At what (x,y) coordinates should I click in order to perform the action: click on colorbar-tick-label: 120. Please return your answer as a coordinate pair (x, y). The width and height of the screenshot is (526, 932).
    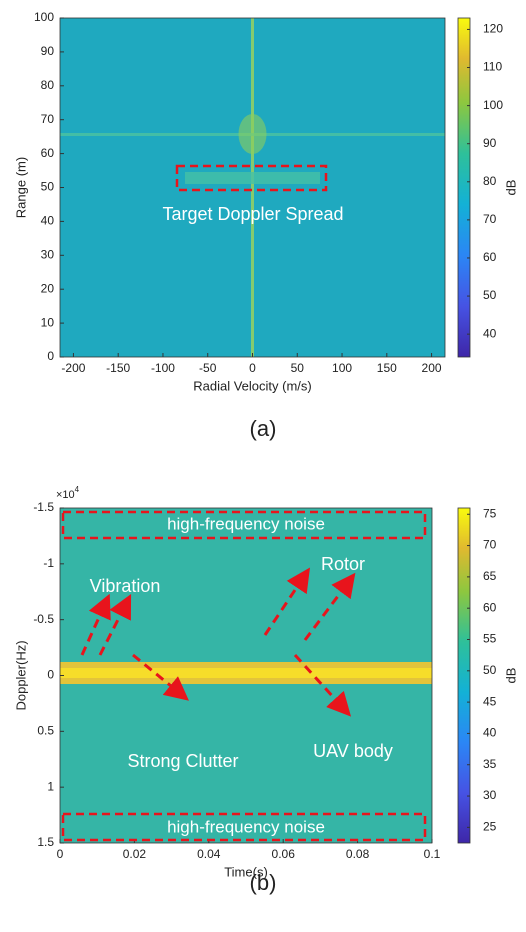
    Looking at the image, I should click on (493, 29).